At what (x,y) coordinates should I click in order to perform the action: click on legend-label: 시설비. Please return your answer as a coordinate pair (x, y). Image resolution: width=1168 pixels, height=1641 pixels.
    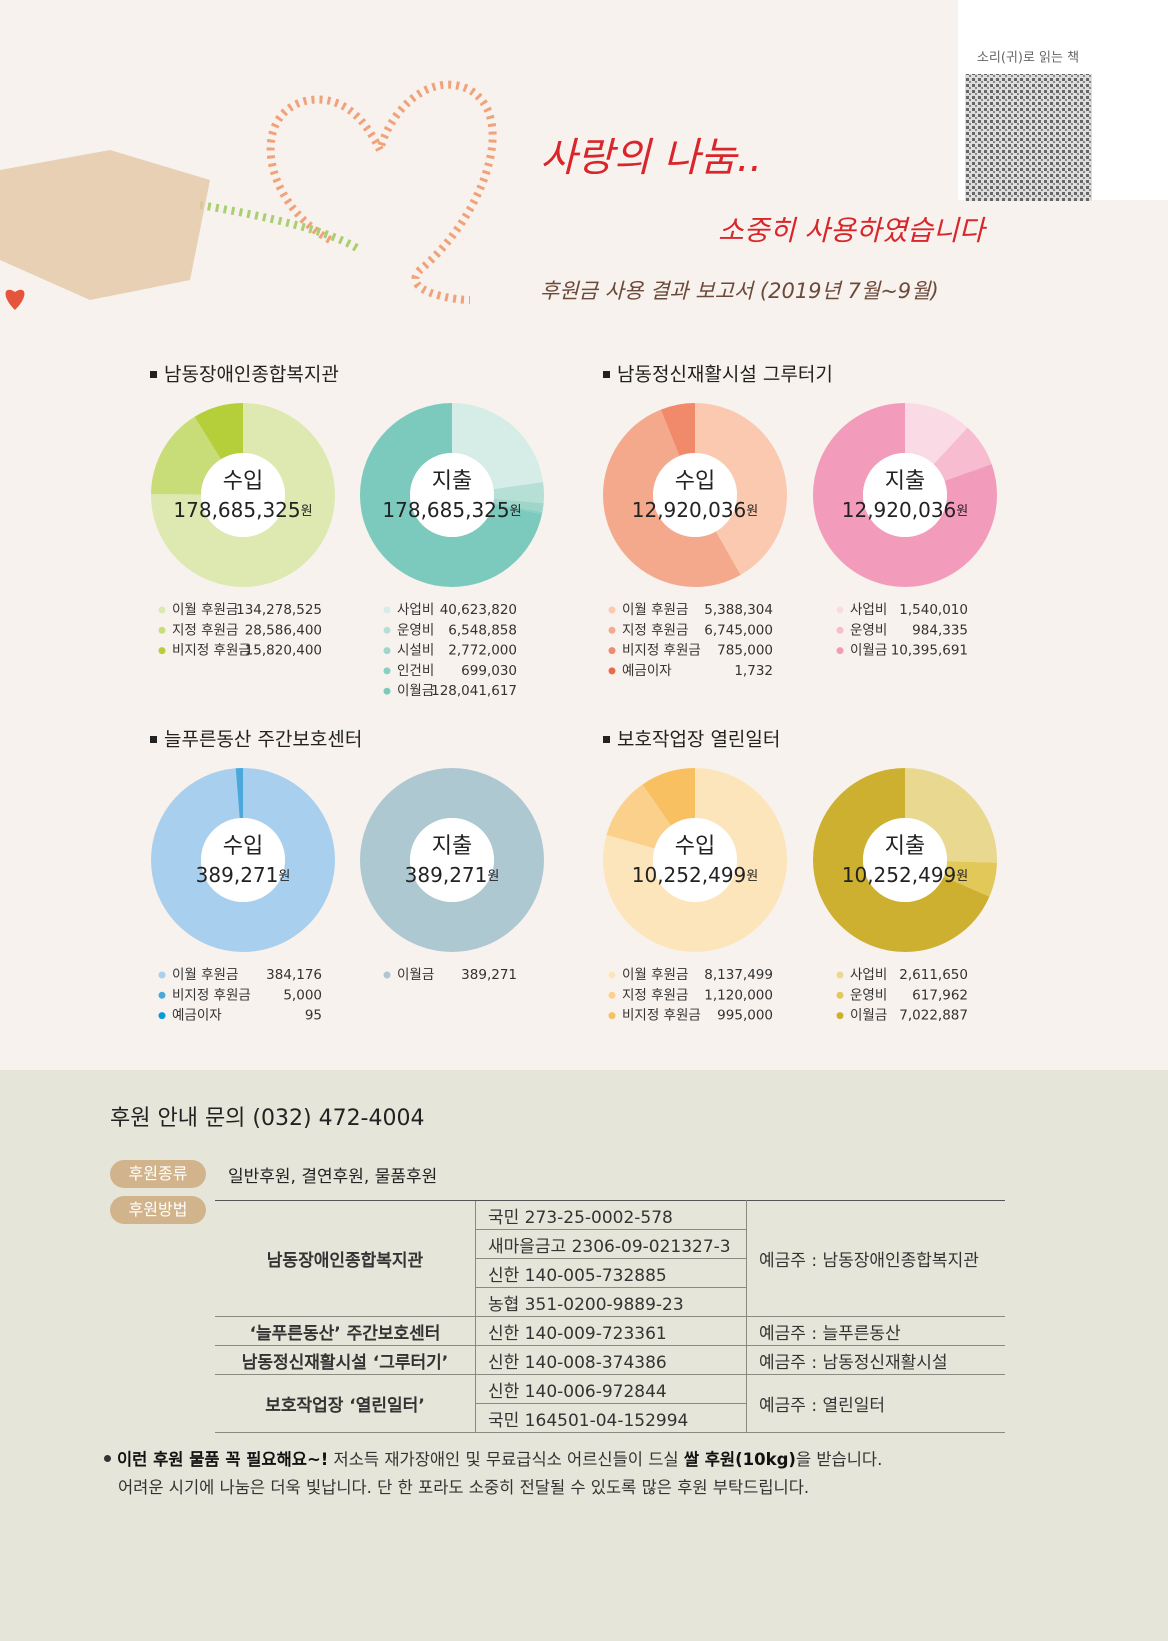
    Looking at the image, I should click on (415, 651).